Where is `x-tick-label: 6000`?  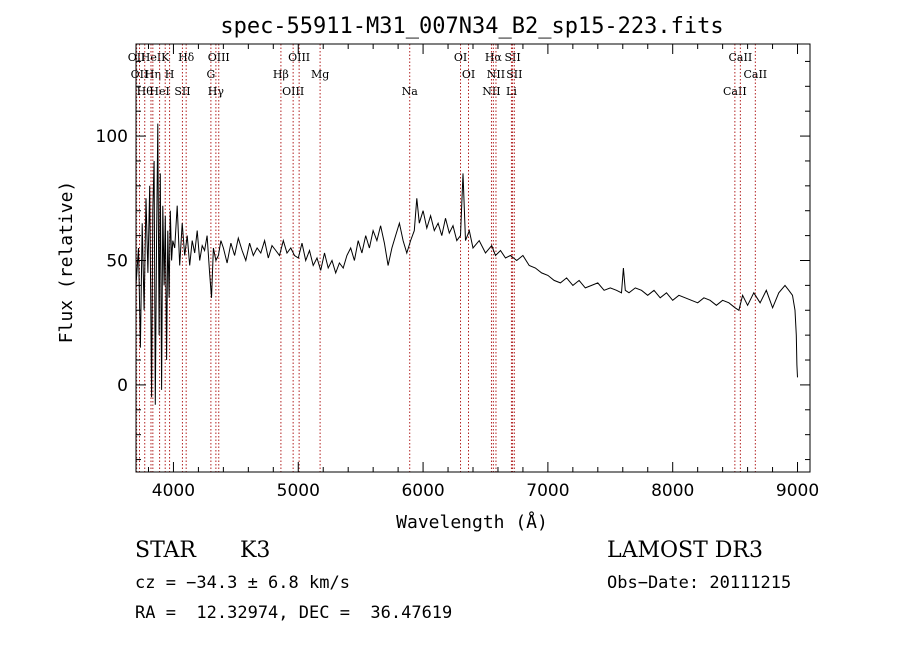 x-tick-label: 6000 is located at coordinates (422, 491).